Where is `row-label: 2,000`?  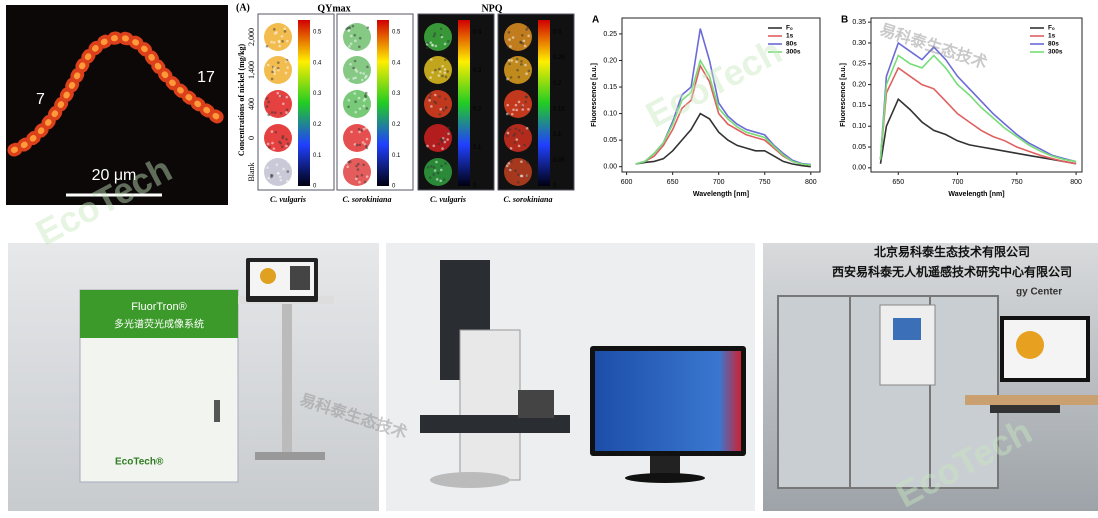
row-label: 2,000 is located at coordinates (251, 37).